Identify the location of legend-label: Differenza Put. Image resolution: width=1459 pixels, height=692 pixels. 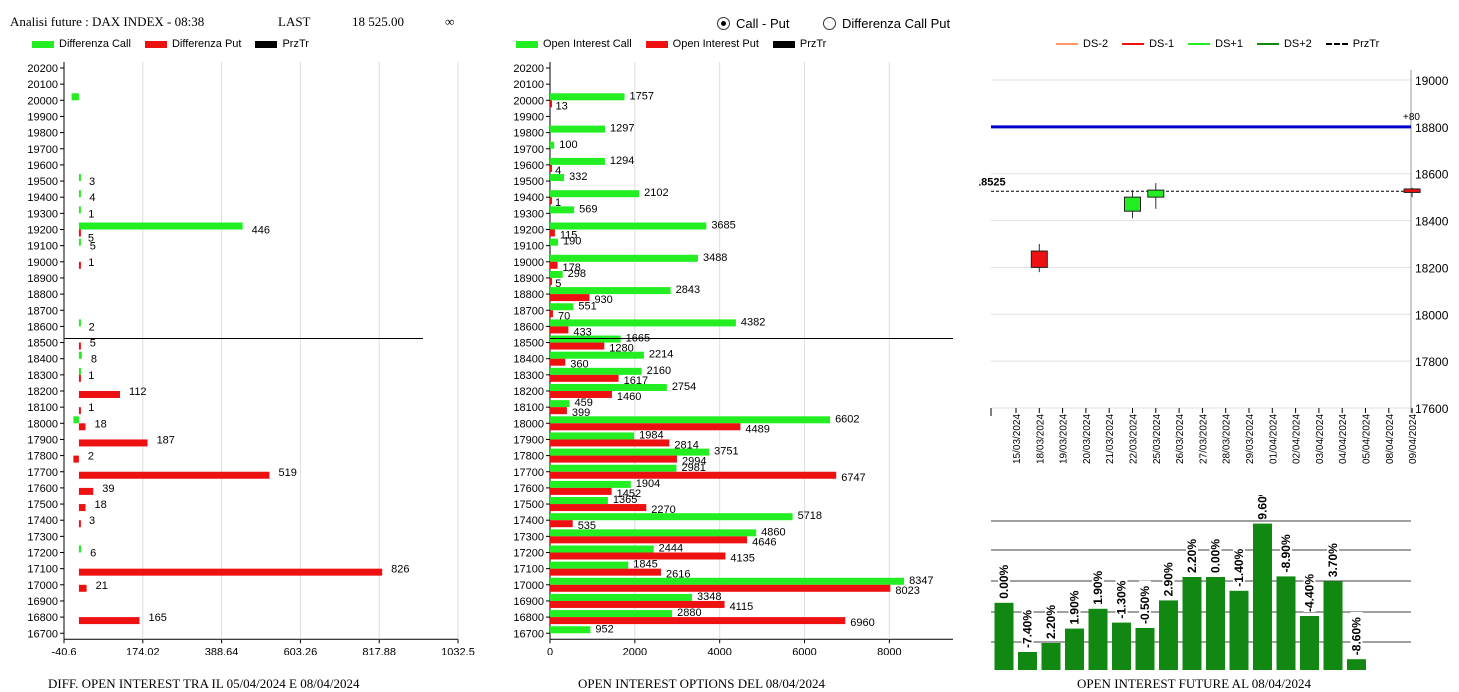
(206, 44).